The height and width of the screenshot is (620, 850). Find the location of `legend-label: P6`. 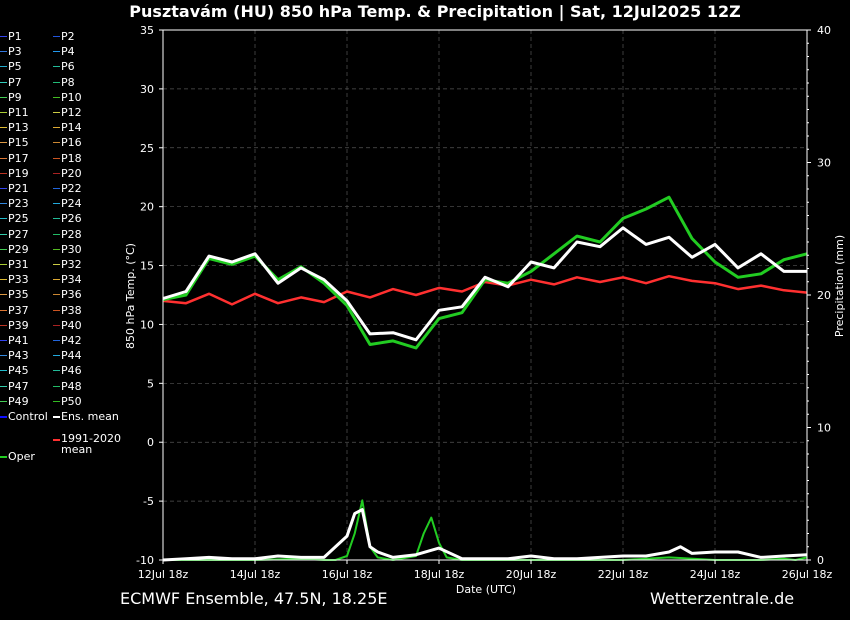

legend-label: P6 is located at coordinates (68, 67).